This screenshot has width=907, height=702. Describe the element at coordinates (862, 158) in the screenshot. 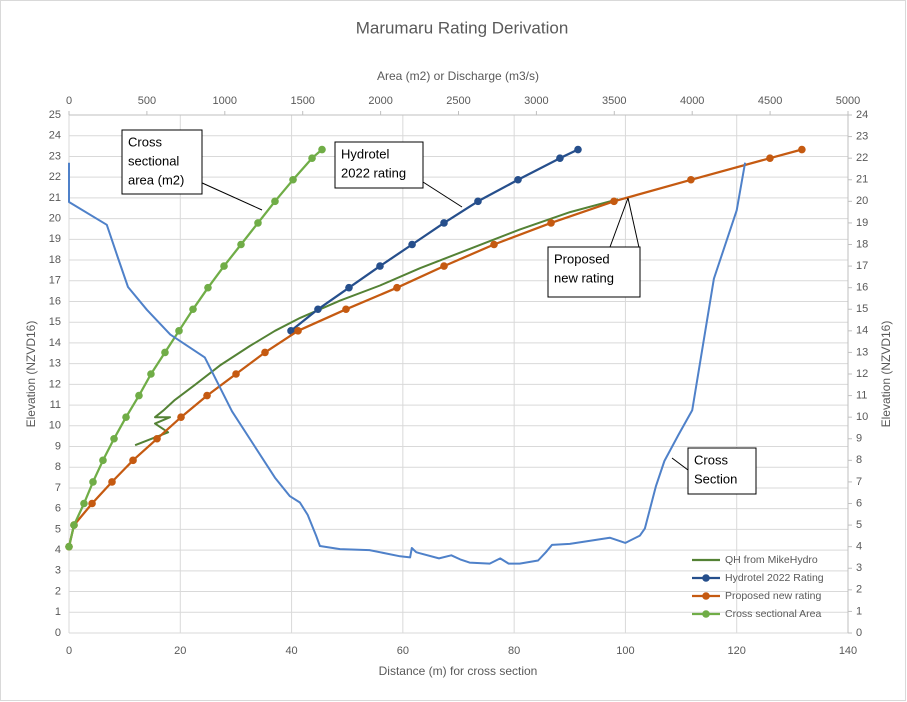

I see `y2-tick-label: 22` at that location.